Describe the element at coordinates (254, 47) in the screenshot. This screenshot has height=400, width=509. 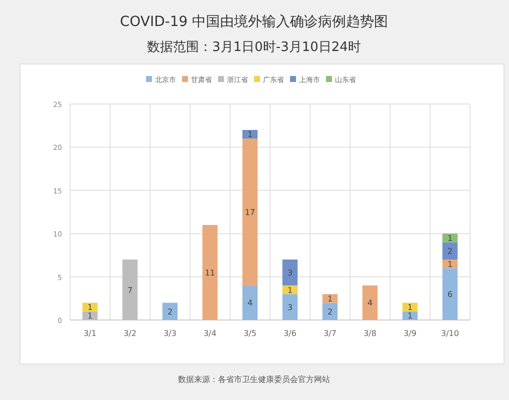
I see `chart-subtitle: 数据范围：3月1日0时-3月10日24时` at that location.